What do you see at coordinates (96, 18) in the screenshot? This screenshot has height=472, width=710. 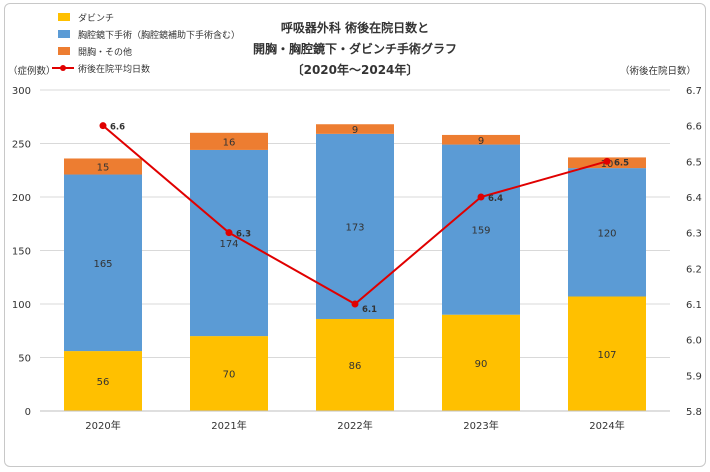 I see `legend-label: ダビンチ` at bounding box center [96, 18].